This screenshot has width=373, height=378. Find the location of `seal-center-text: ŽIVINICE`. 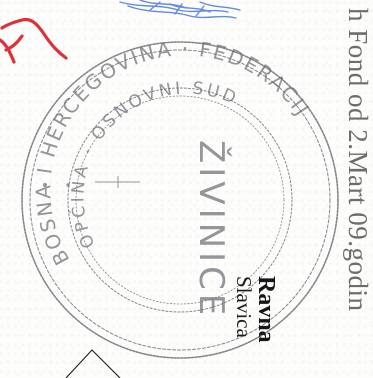

seal-center-text: ŽIVINICE is located at coordinates (211, 229).